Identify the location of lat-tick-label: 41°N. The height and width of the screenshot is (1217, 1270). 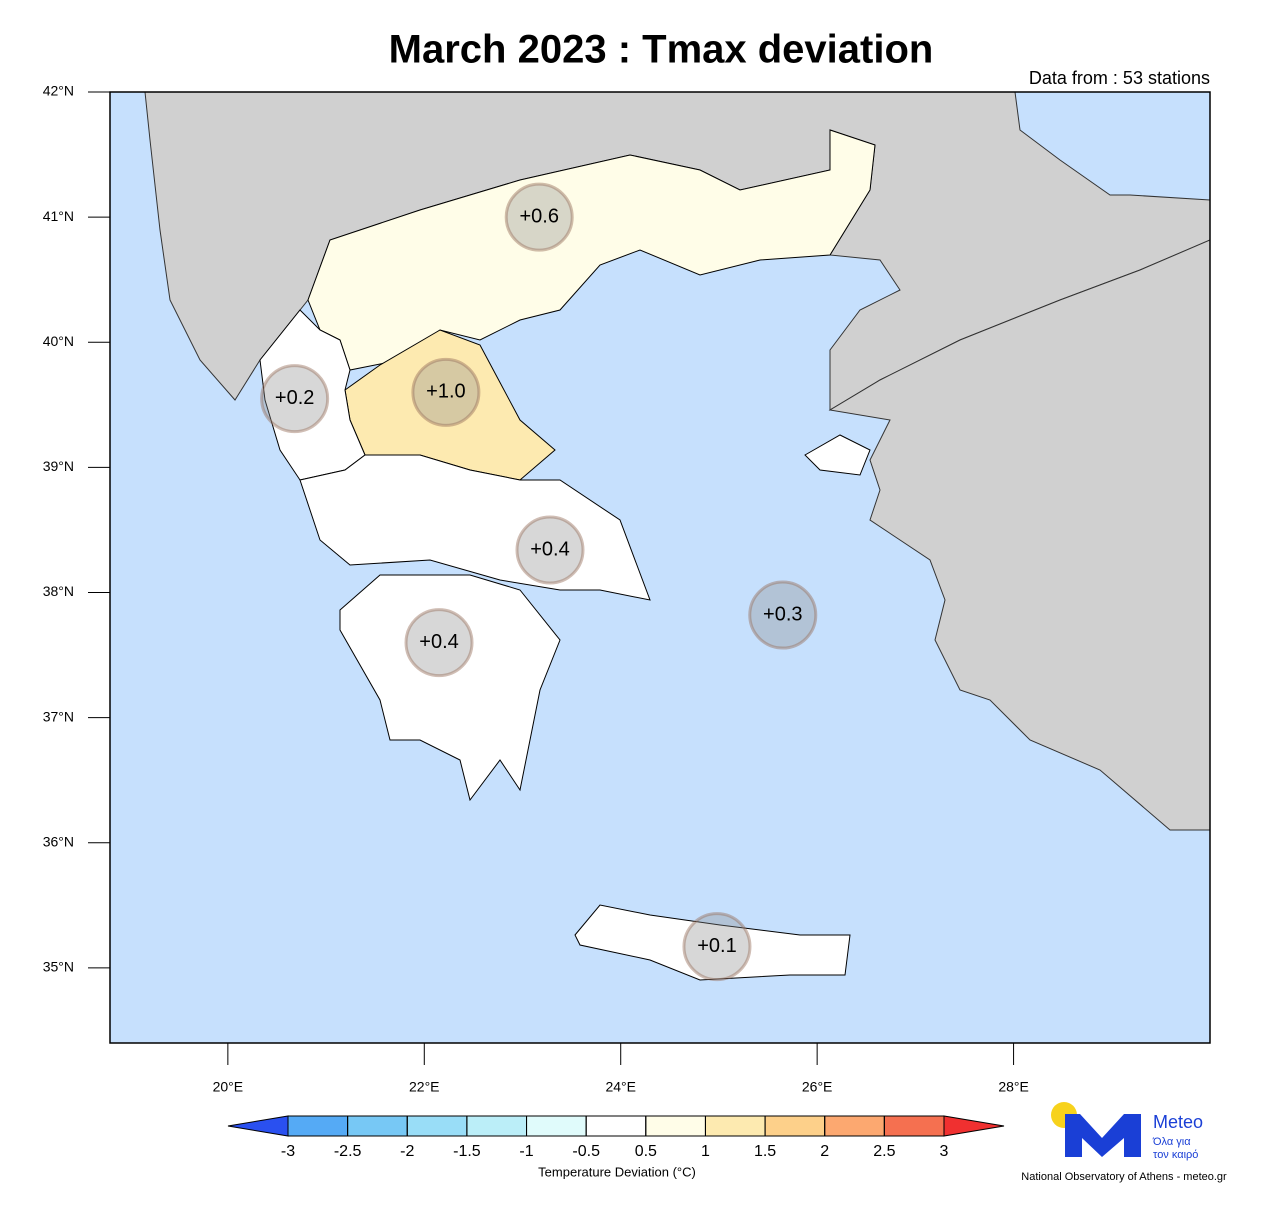
(58, 216).